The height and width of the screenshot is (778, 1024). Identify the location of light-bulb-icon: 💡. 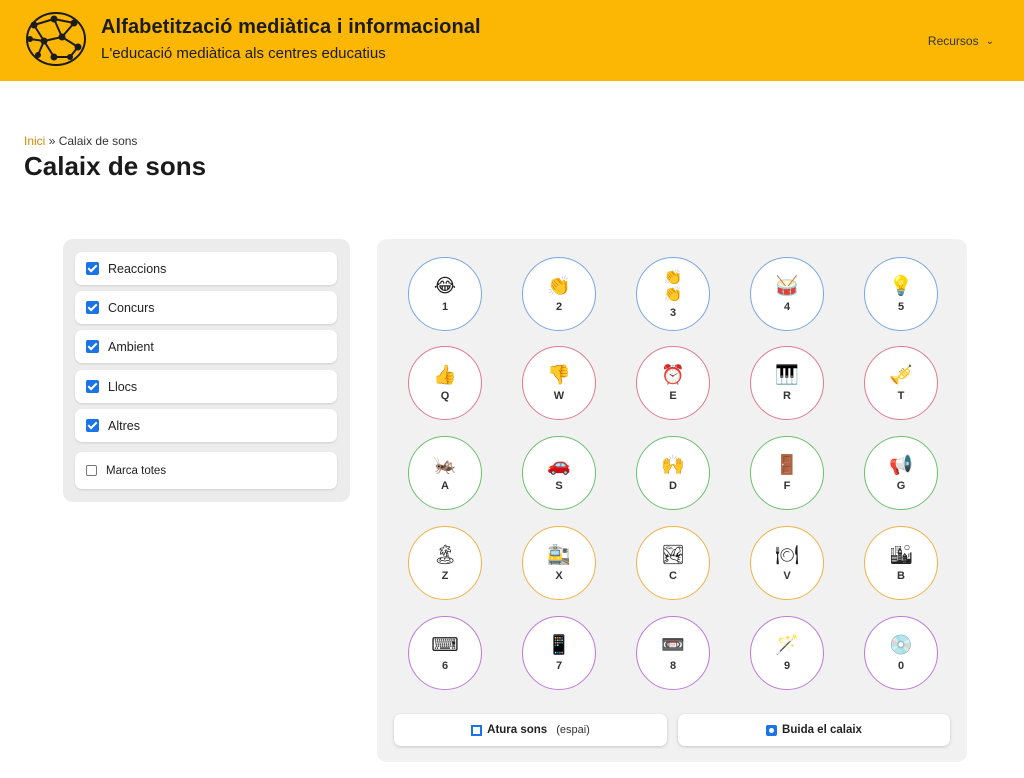
(901, 286).